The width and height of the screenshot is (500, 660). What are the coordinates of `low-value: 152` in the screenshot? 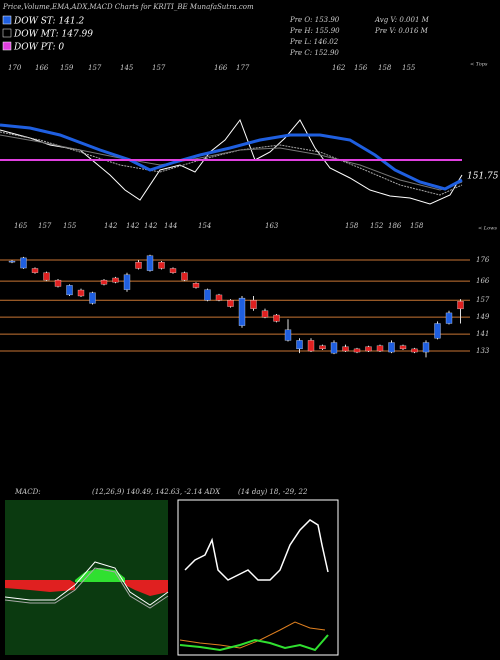 It's located at (377, 226).